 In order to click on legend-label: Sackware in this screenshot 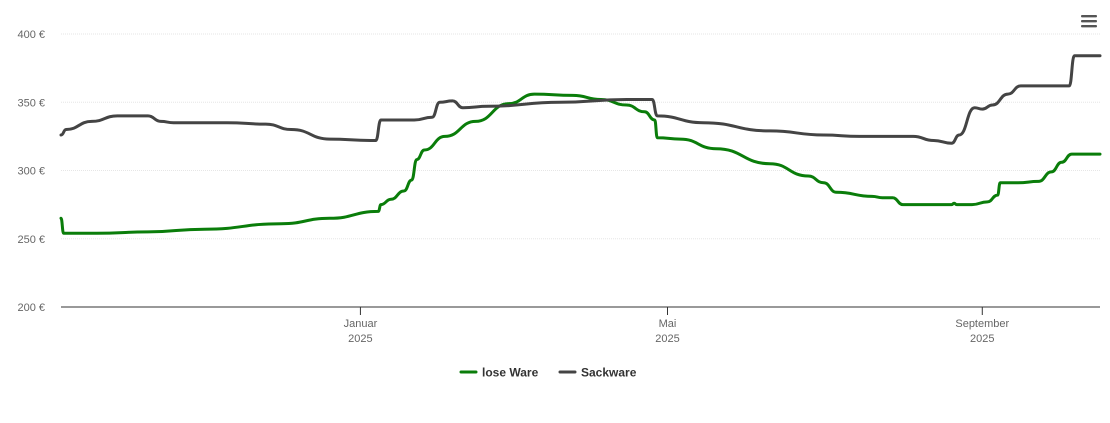, I will do `click(609, 373)`.